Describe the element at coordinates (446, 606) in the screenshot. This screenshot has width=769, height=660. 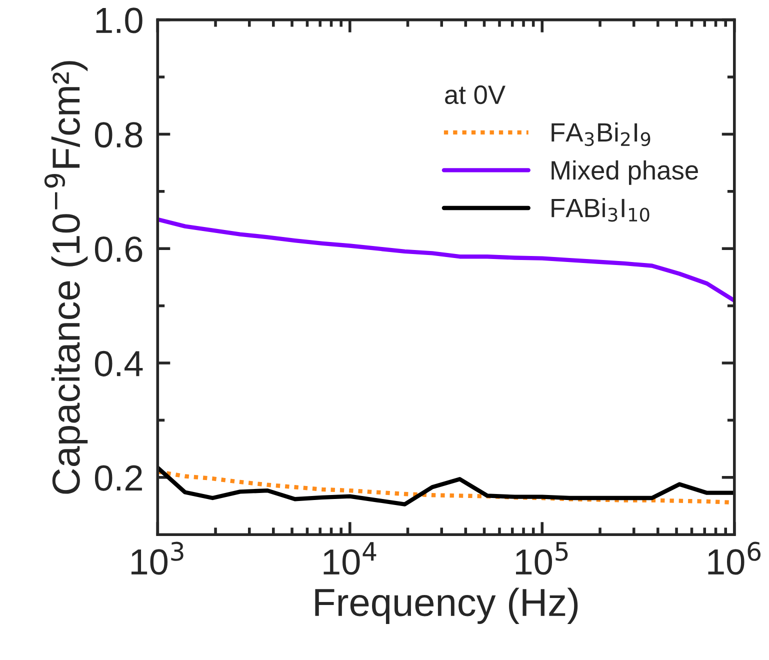
I see `x-axis-title: Frequency (Hz)` at that location.